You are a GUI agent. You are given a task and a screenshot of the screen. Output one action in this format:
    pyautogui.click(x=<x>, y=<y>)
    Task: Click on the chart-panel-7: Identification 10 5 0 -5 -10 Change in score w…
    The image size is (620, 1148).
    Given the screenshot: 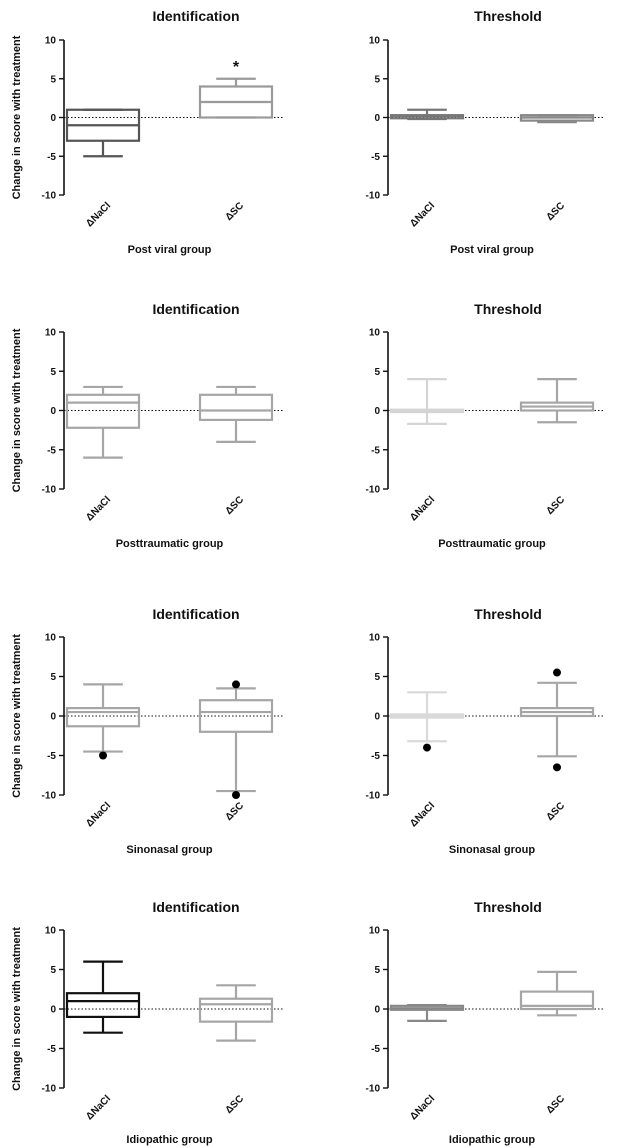 What is the action you would take?
    pyautogui.click(x=147, y=1022)
    